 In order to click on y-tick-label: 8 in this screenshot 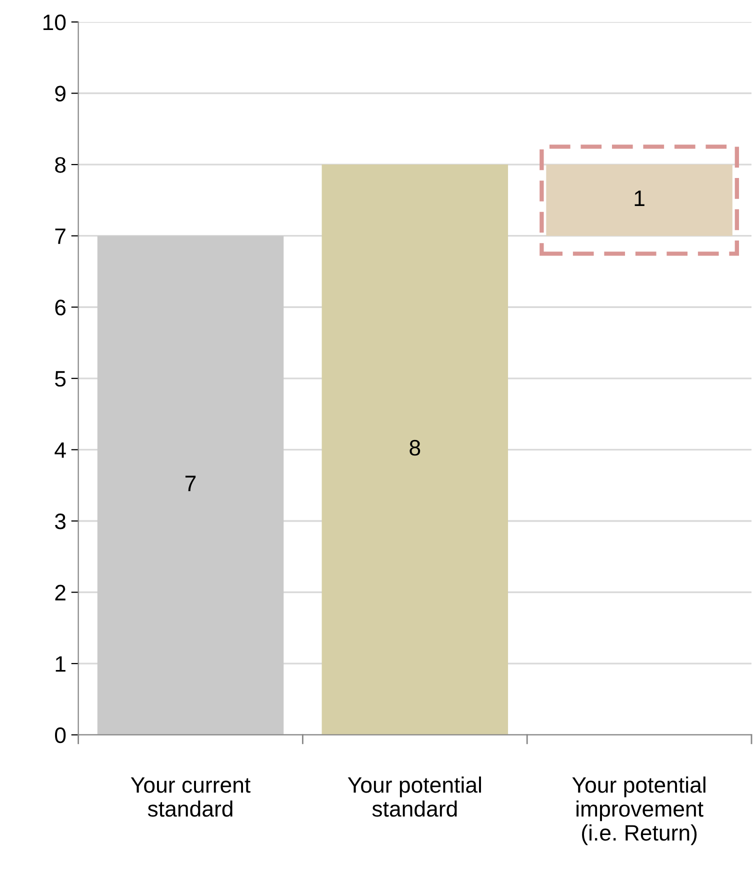, I will do `click(60, 165)`.